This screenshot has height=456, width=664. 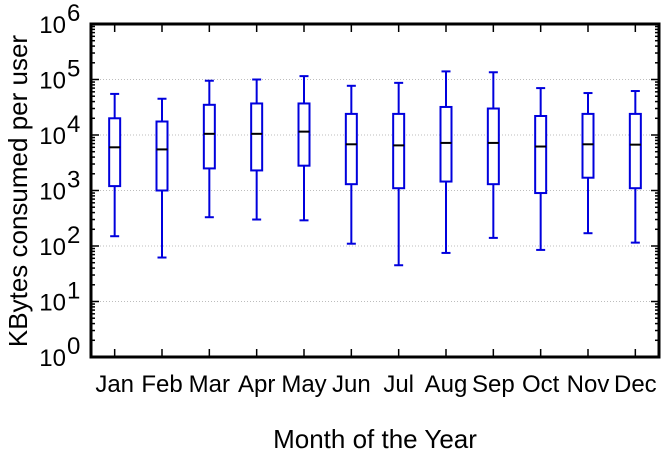 I want to click on x-tick-label: Jul, so click(x=398, y=384).